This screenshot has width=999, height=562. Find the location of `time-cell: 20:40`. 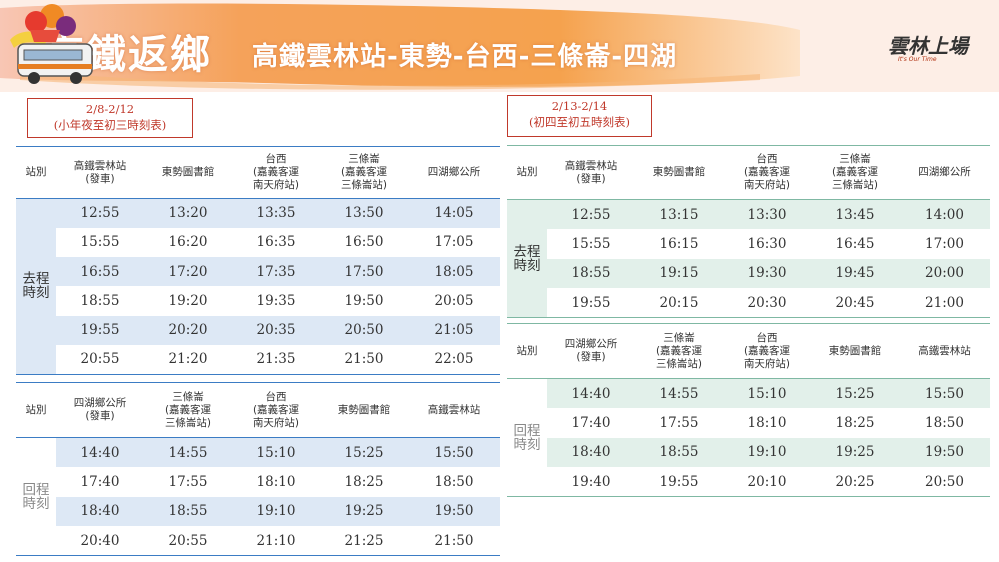

time-cell: 20:40 is located at coordinates (100, 540).